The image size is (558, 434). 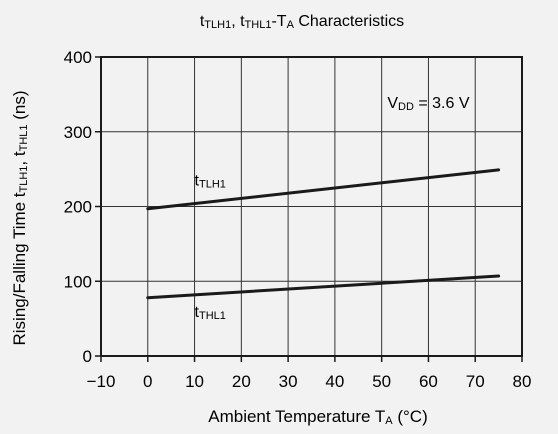 I want to click on vdd-annotation: VDD = 3.6 V, so click(x=428, y=104).